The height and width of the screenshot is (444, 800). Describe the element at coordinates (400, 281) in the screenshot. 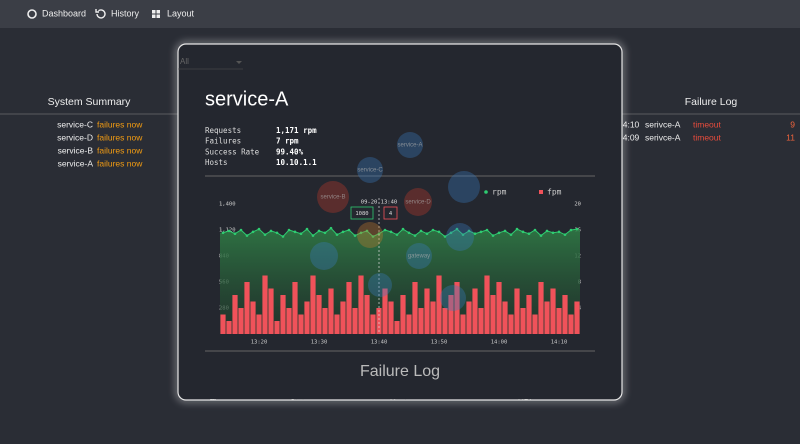

I see `area` at that location.